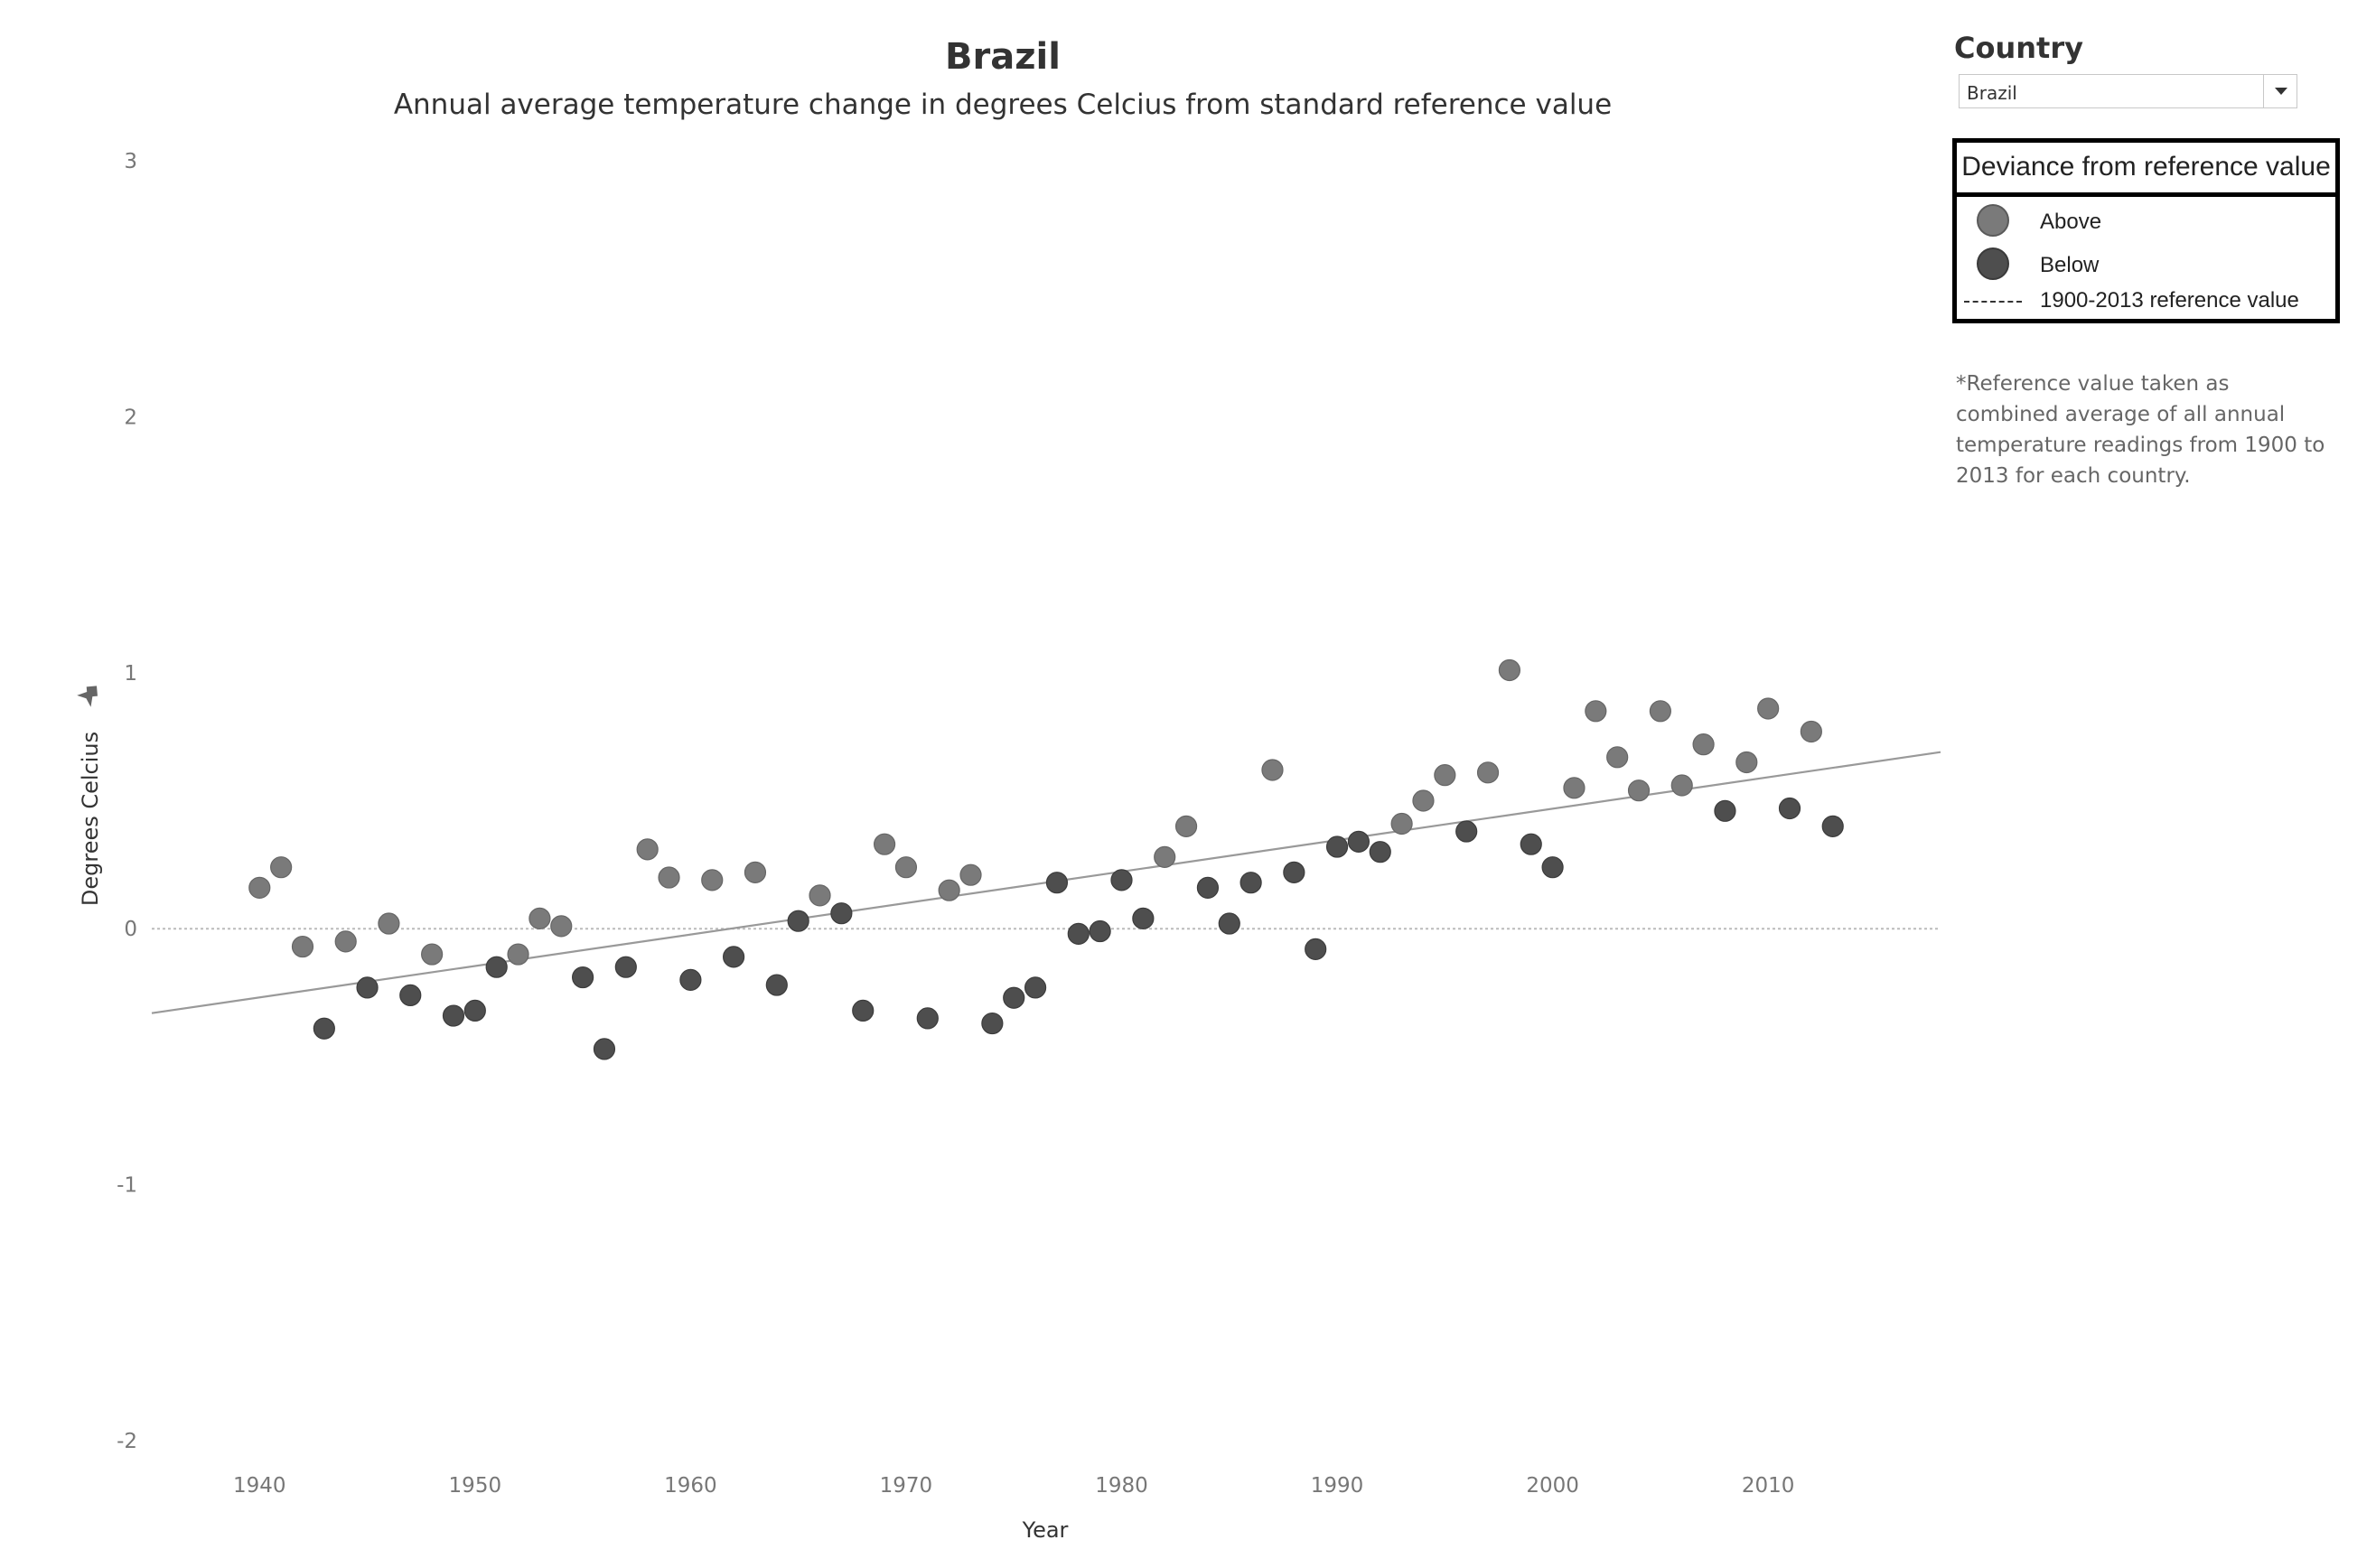  I want to click on y-tick-label: -1, so click(127, 1186).